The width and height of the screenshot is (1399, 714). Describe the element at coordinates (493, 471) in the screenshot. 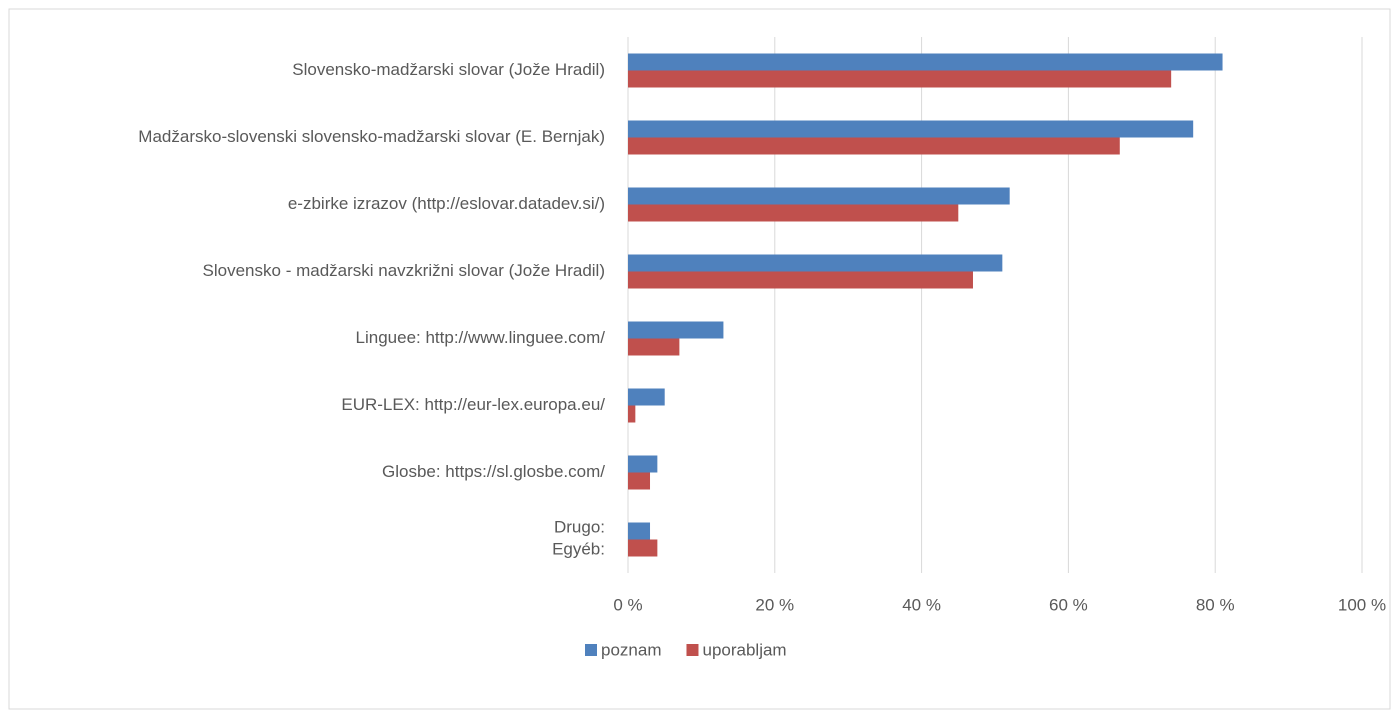

I see `y-tick-label: Glosbe: https://sl.glosbe.com/` at that location.